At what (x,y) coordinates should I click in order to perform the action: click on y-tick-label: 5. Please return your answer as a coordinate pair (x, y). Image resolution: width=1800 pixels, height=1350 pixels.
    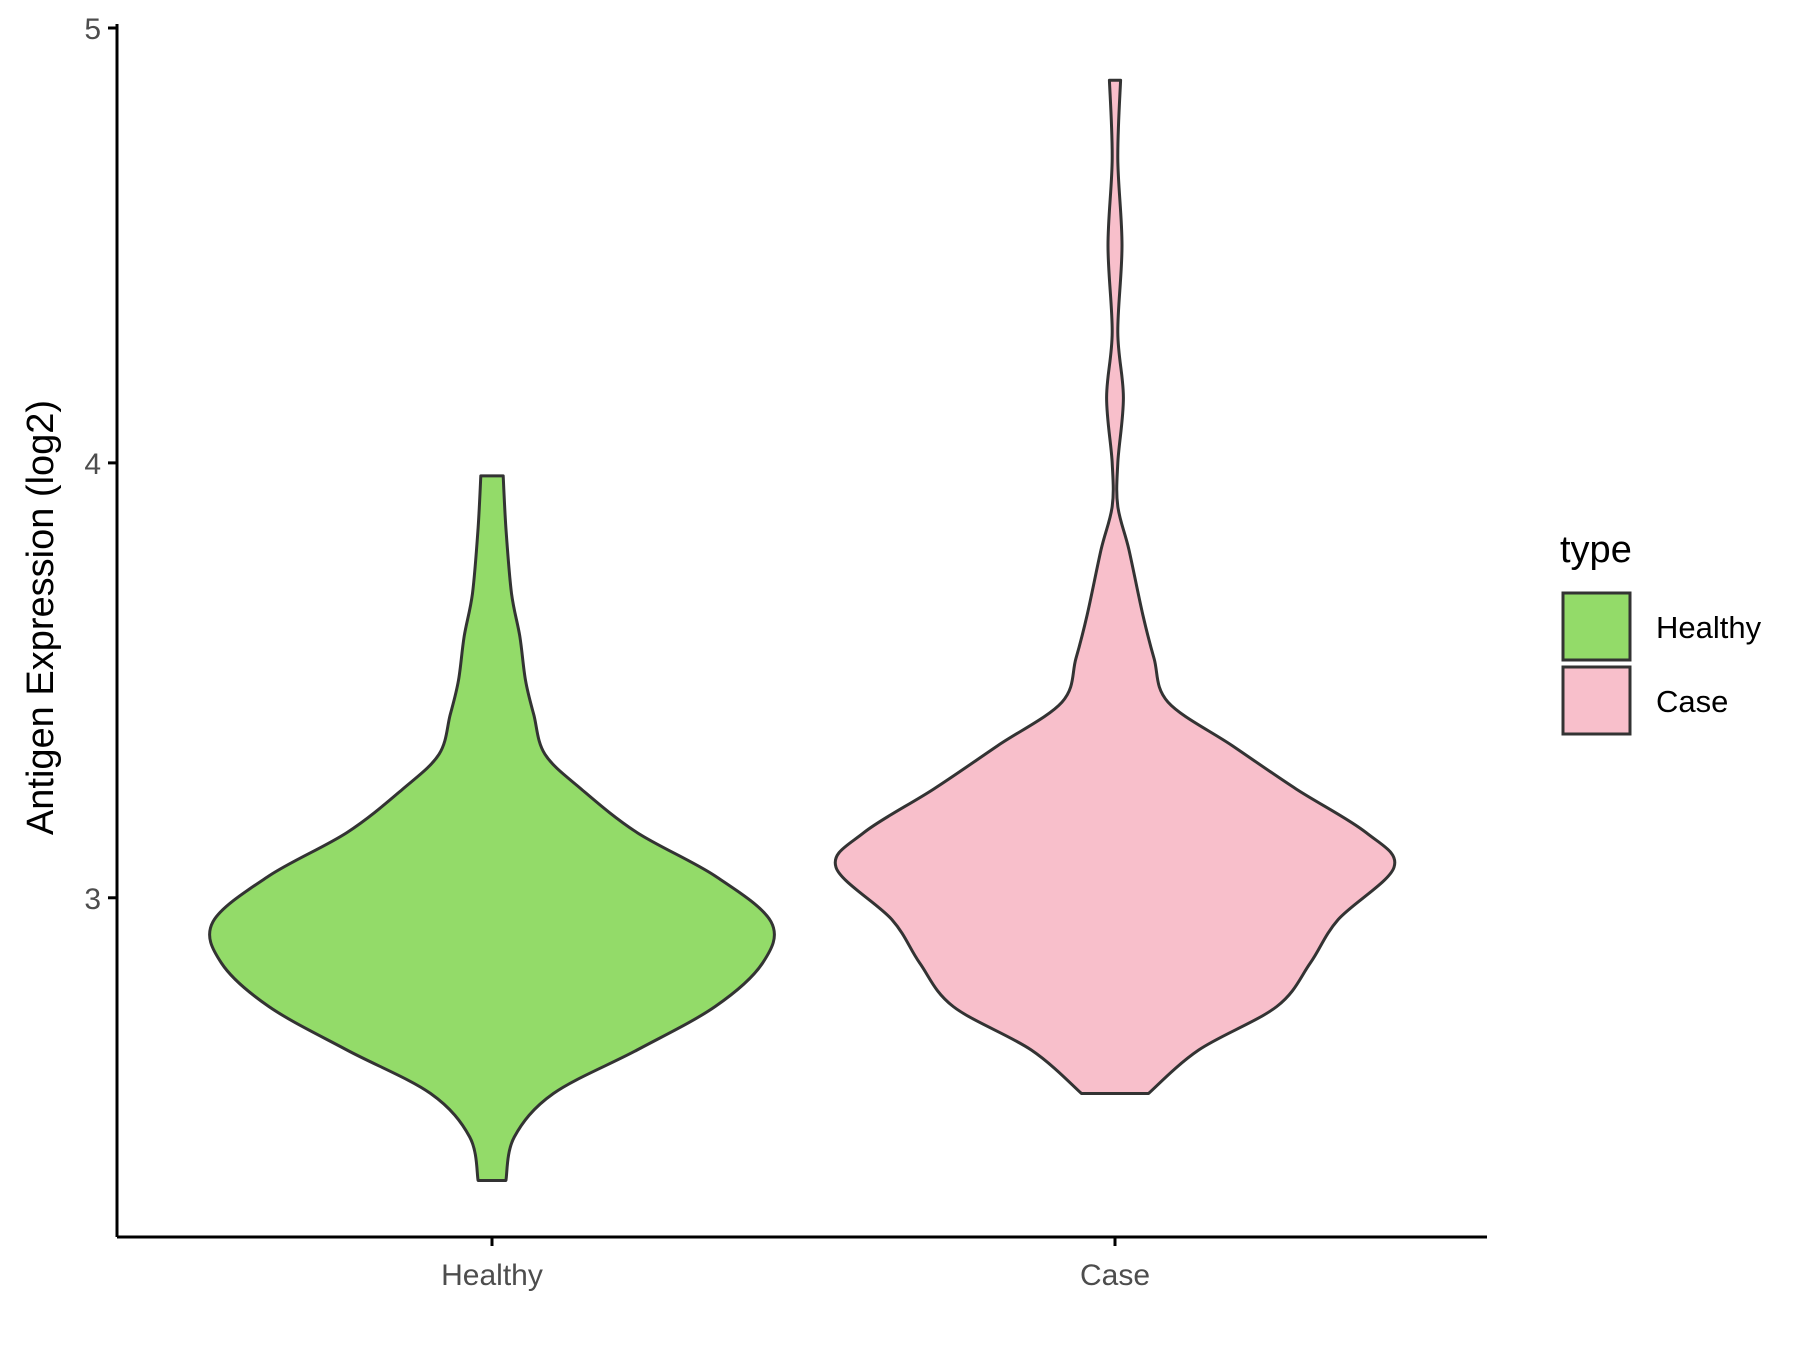
    Looking at the image, I should click on (92, 29).